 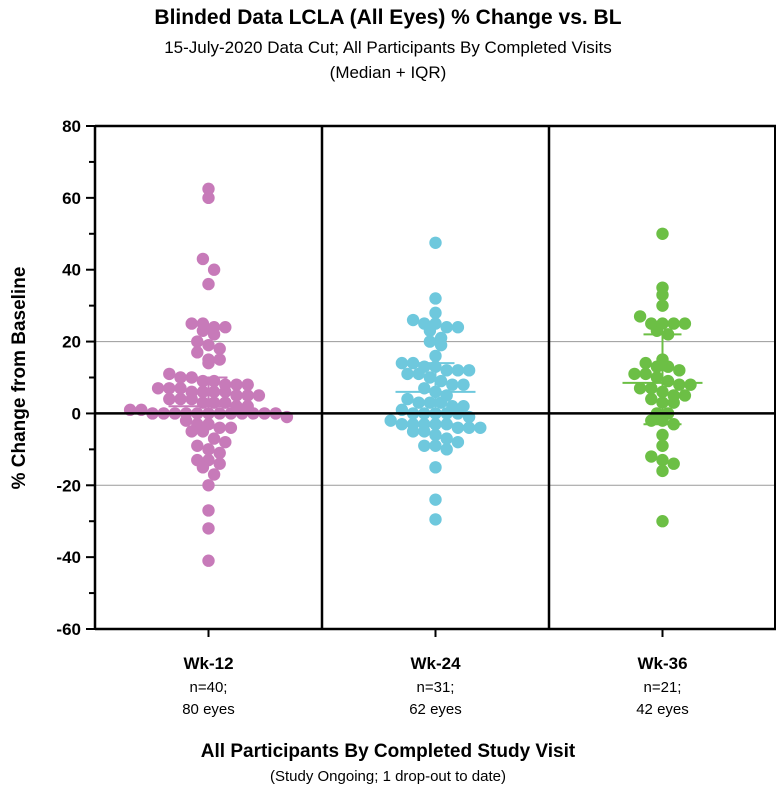 What do you see at coordinates (663, 687) in the screenshot?
I see `group-n-label: n=21;` at bounding box center [663, 687].